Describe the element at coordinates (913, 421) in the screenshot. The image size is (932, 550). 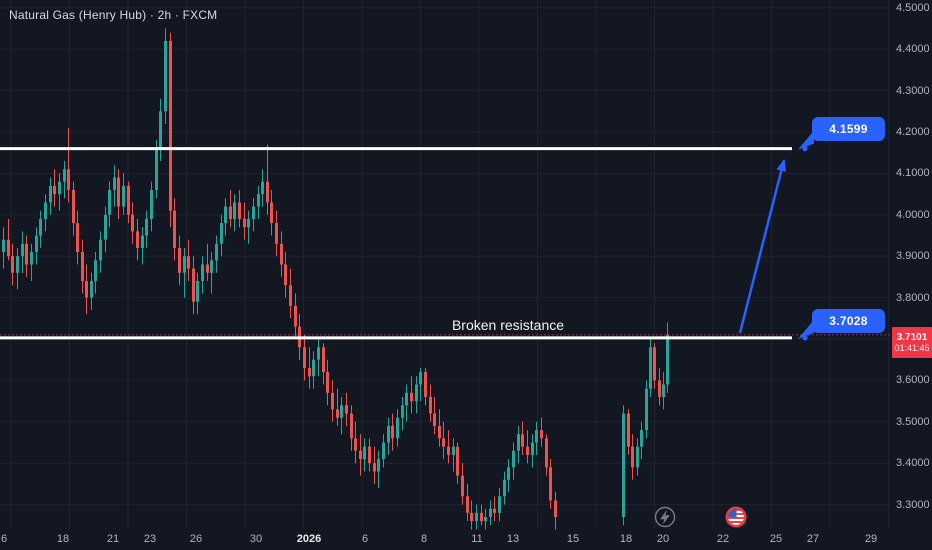
I see `price-axis-label: 3.5000` at that location.